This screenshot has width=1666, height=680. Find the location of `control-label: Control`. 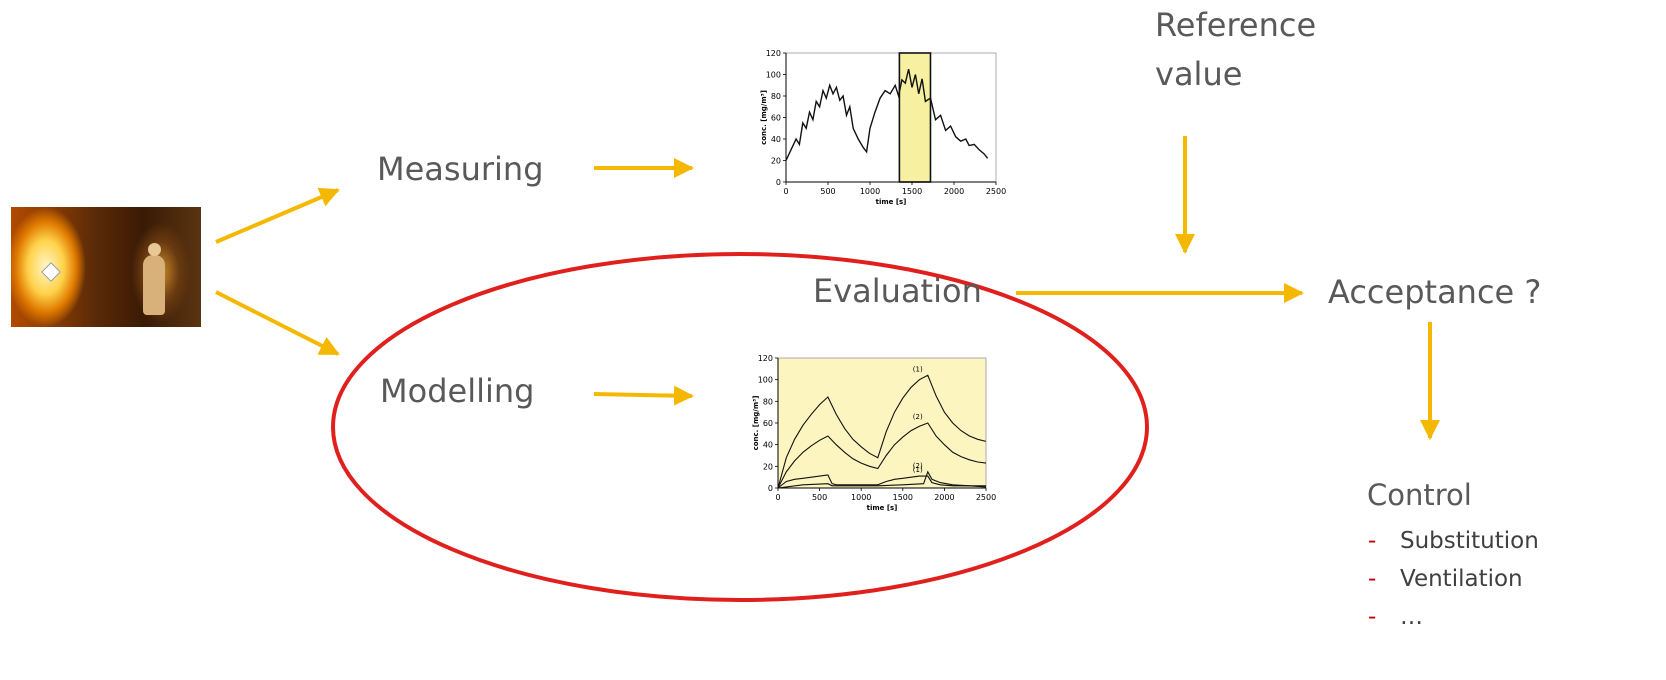

control-label: Control is located at coordinates (1419, 495).